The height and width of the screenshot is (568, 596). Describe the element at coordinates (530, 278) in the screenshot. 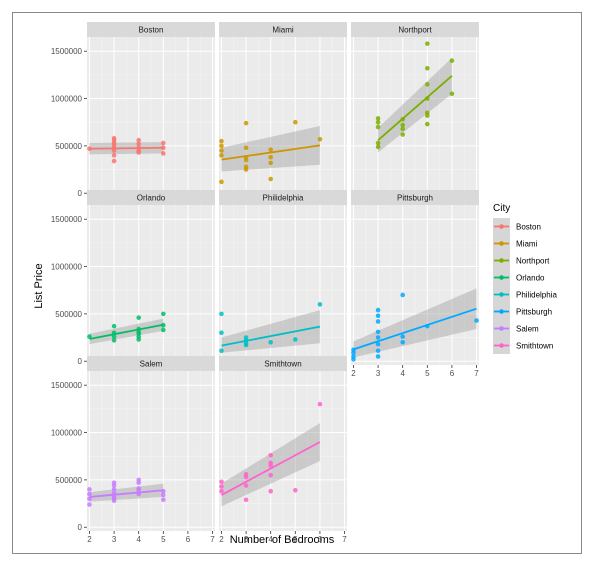

I see `legend-label: Orlando` at that location.